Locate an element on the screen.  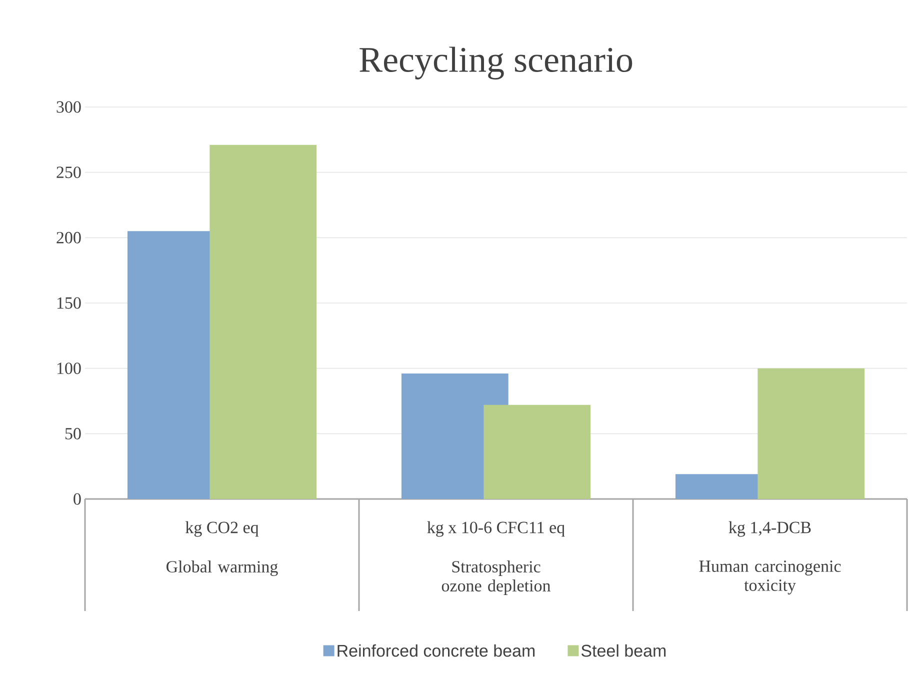
y-tick-label: 150 is located at coordinates (69, 303).